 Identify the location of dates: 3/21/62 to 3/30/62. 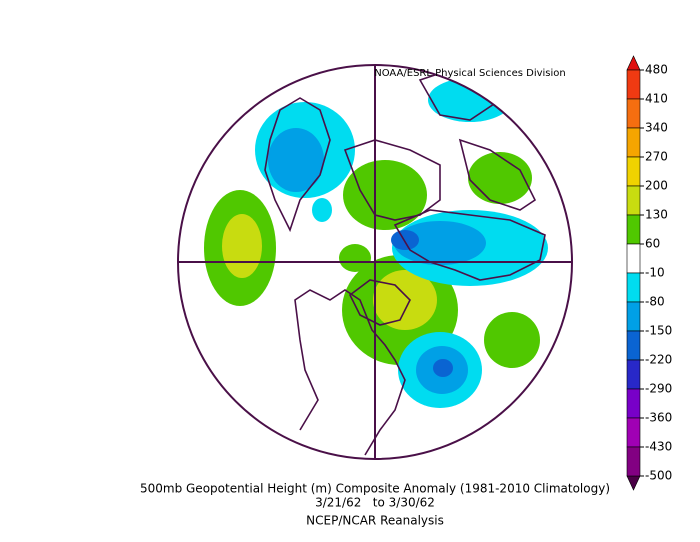
(375, 503).